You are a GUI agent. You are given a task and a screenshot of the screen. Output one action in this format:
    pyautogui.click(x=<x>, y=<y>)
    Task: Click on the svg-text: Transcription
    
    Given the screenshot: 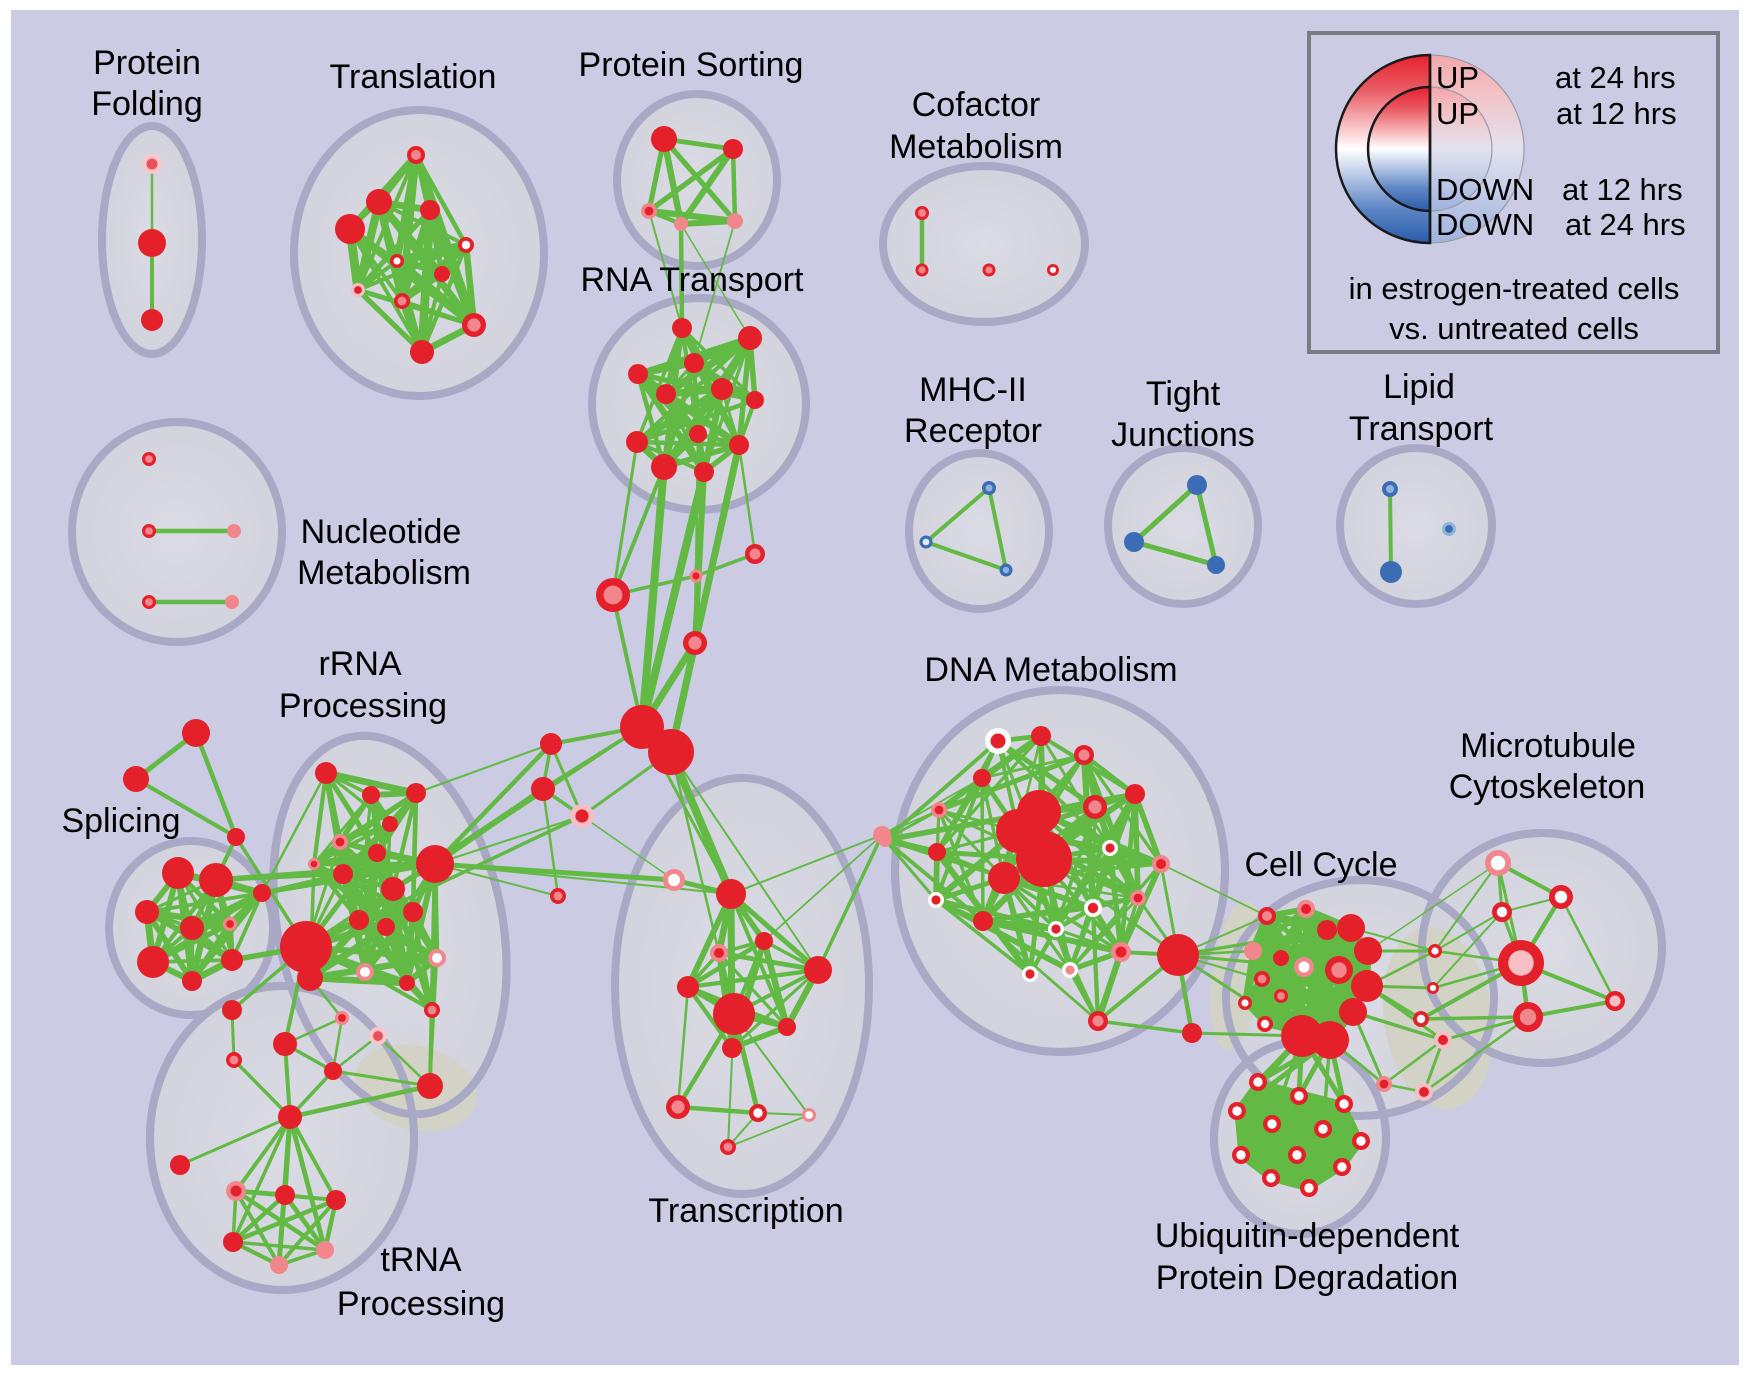 What is the action you would take?
    pyautogui.click(x=745, y=1211)
    